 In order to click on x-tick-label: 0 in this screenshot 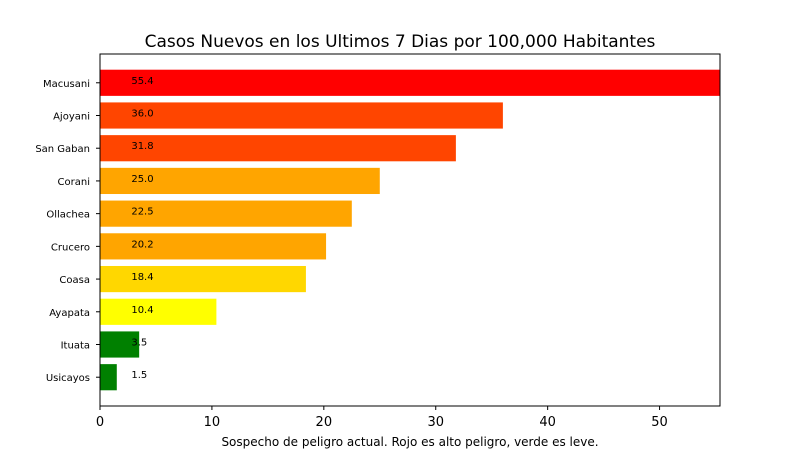, I will do `click(100, 422)`.